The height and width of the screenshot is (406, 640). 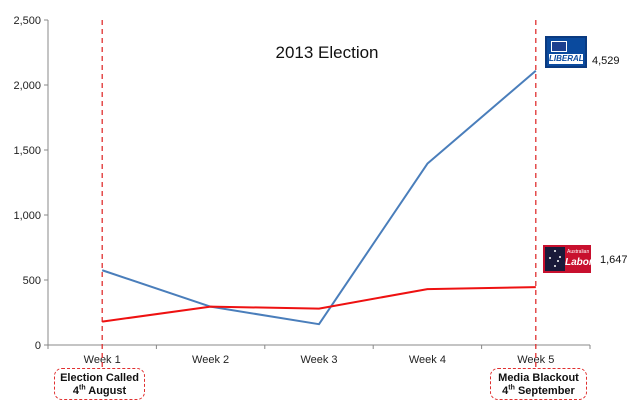 I want to click on liberal-logo: LIBERAL, so click(x=566, y=52).